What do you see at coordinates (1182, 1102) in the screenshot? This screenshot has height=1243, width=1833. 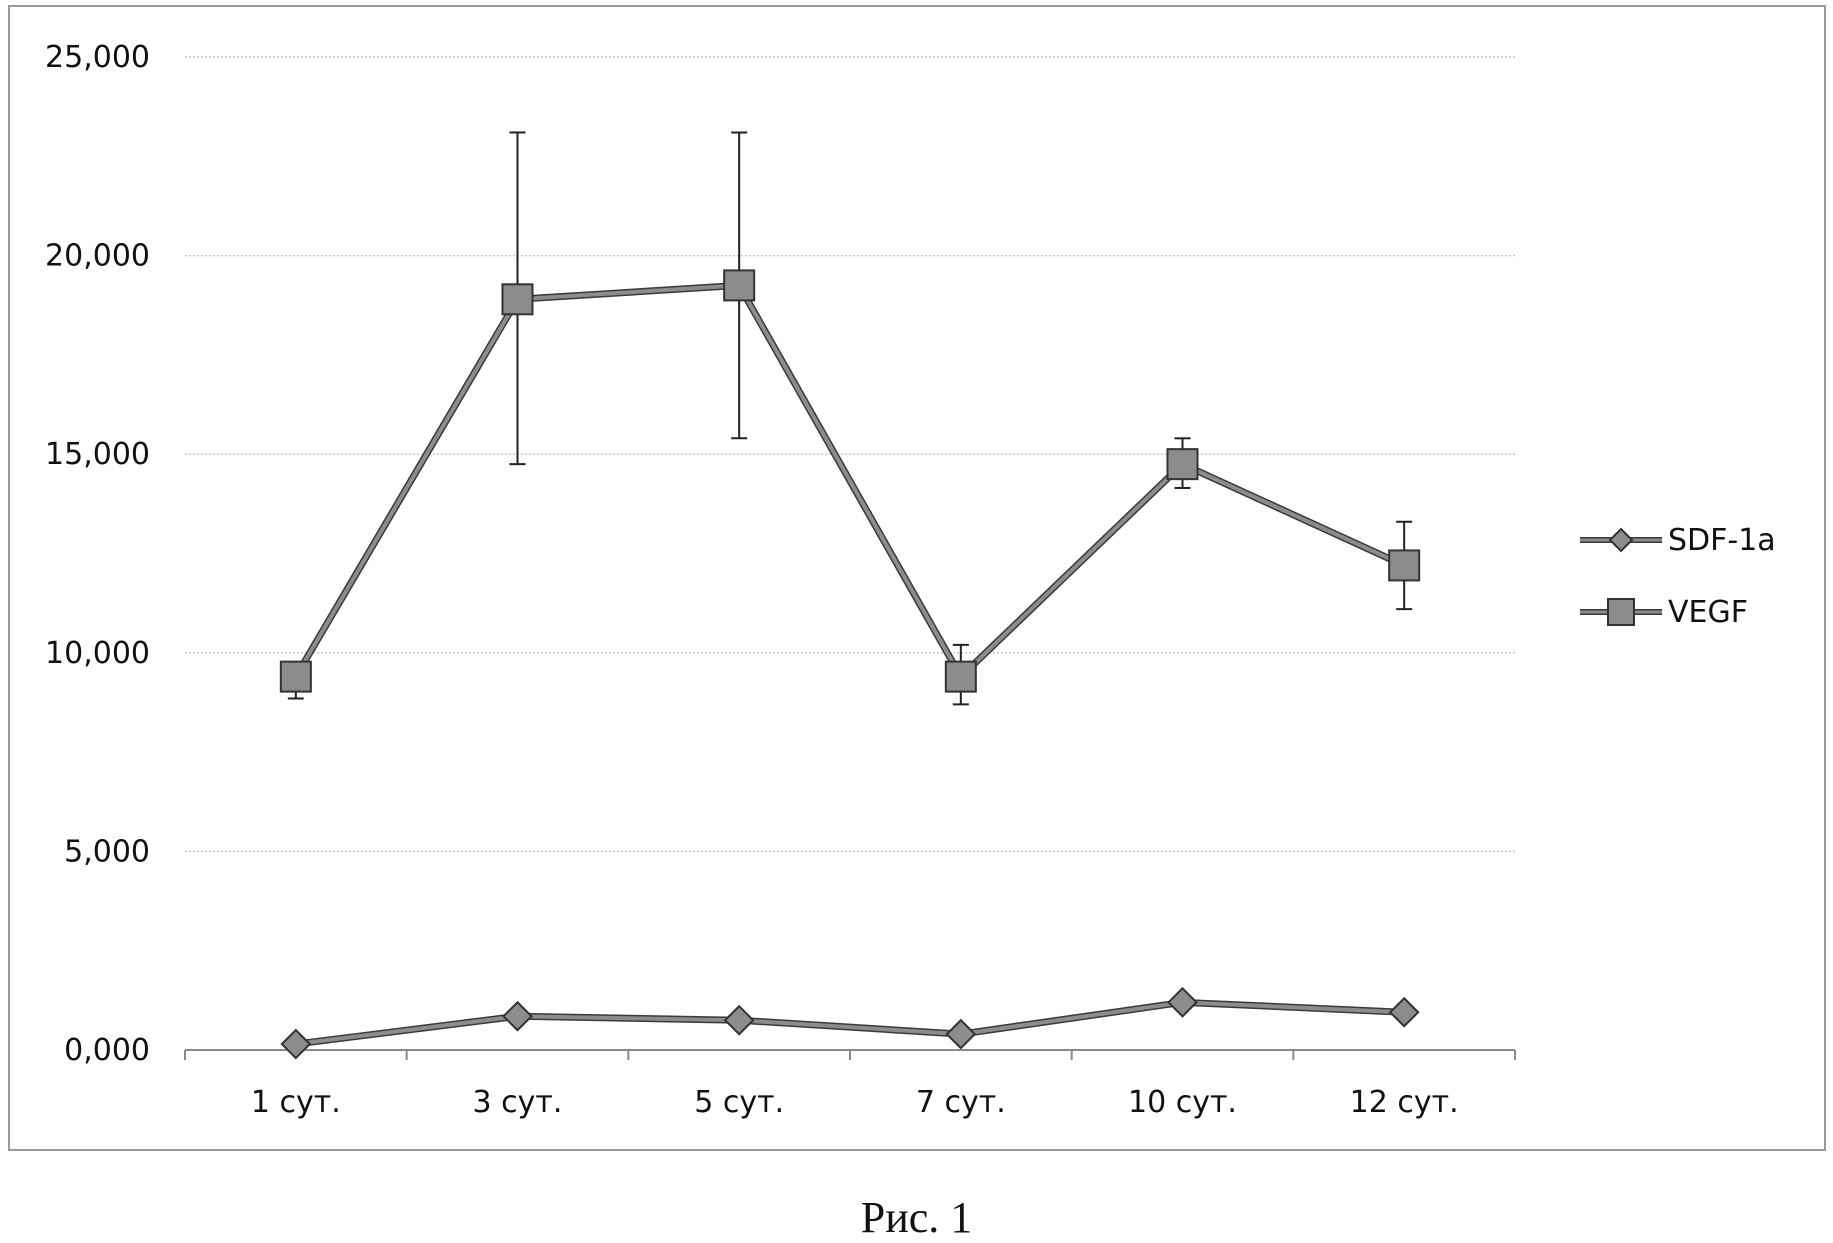 I see `x-tick-label: 10 сут.` at bounding box center [1182, 1102].